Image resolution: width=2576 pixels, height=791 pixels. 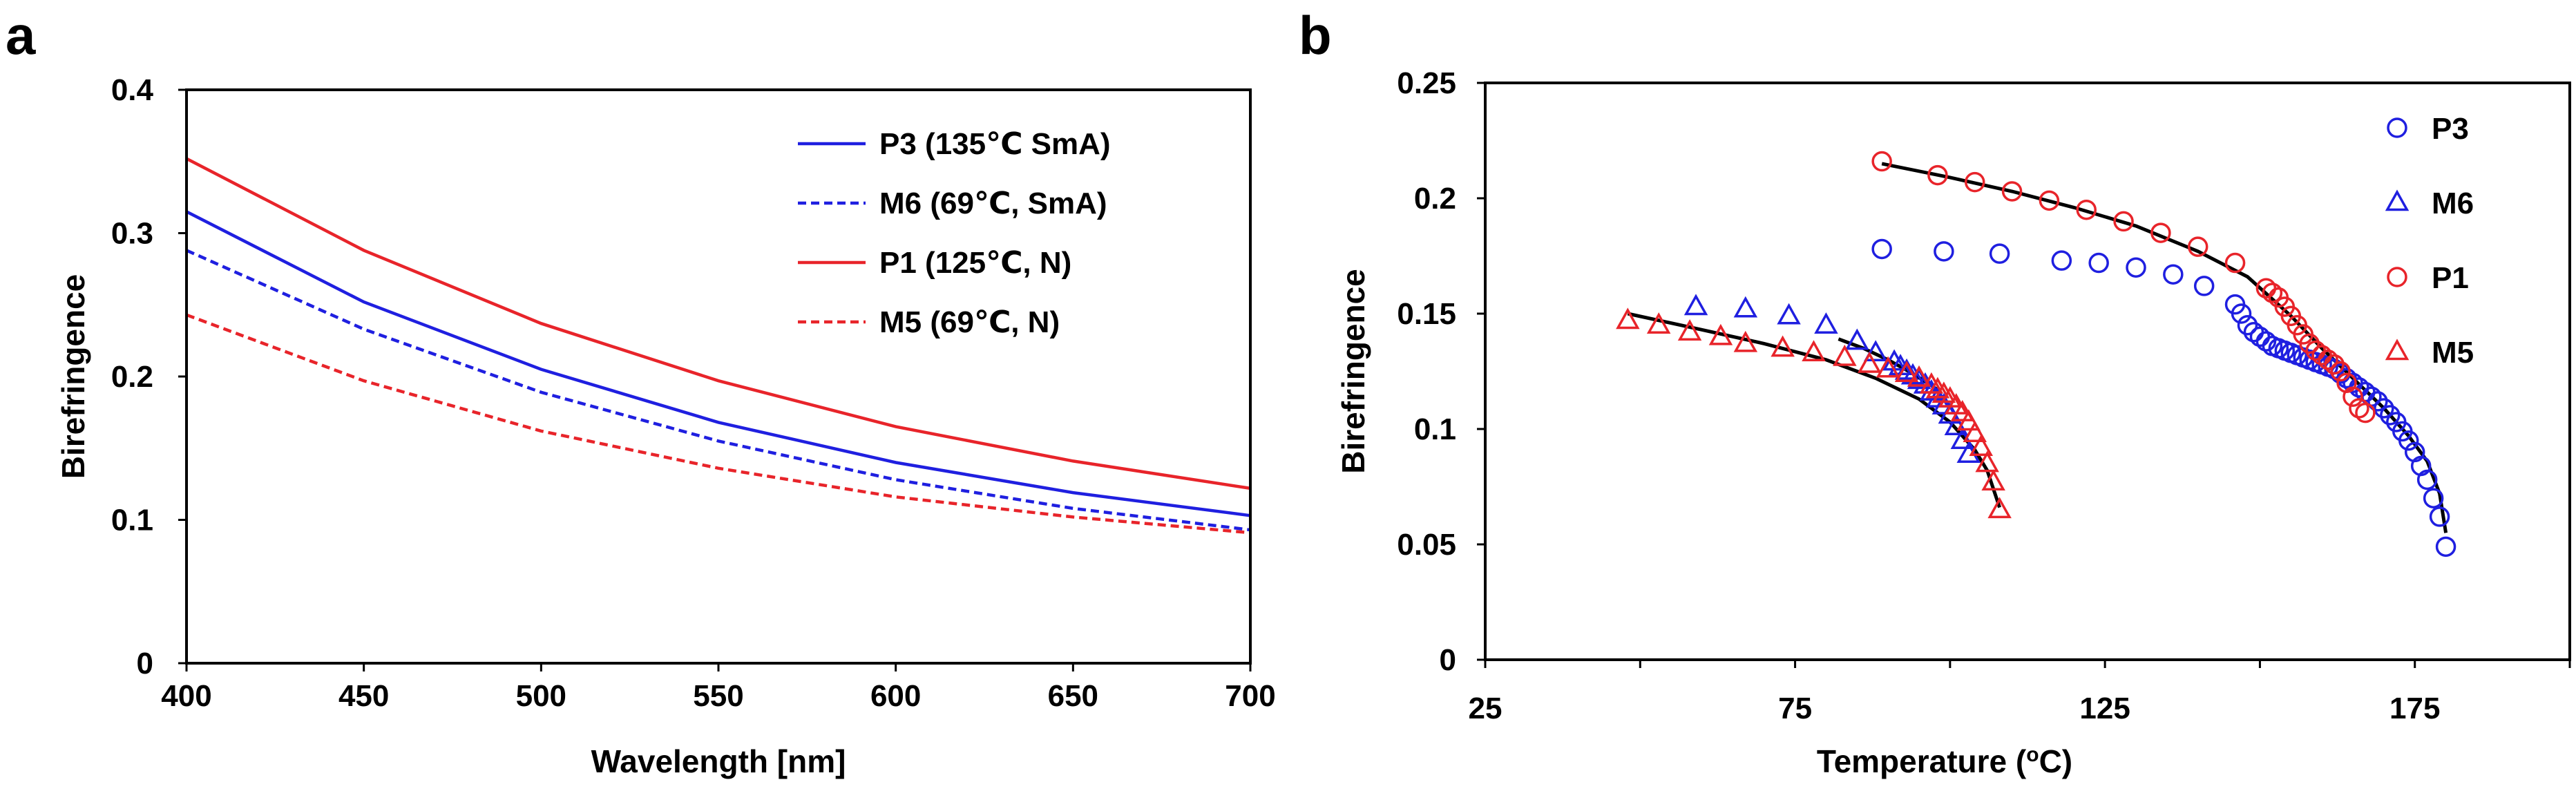 What do you see at coordinates (969, 322) in the screenshot?
I see `panel-a-legend-label-3: M5 (69℃, N)` at bounding box center [969, 322].